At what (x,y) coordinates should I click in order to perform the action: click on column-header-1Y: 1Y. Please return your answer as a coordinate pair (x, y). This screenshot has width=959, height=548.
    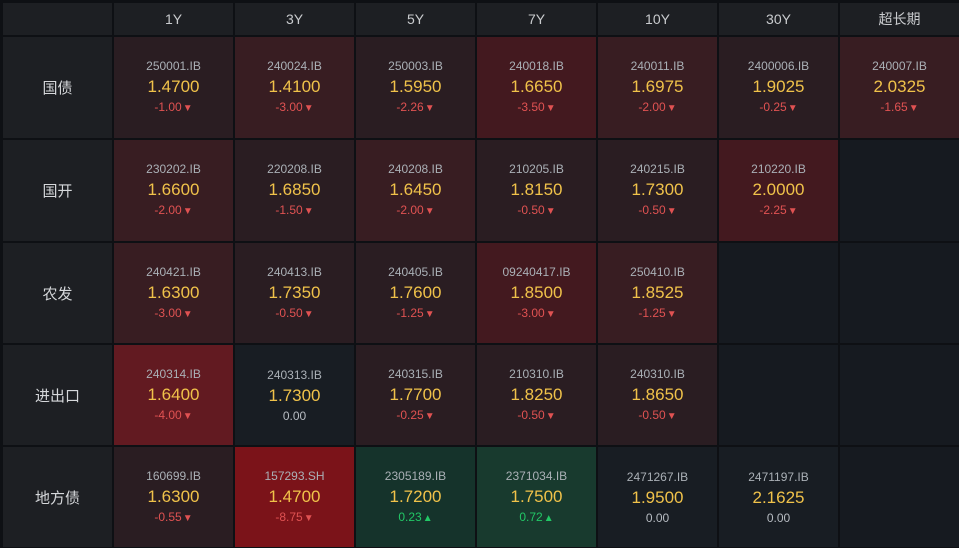
    Looking at the image, I should click on (173, 19).